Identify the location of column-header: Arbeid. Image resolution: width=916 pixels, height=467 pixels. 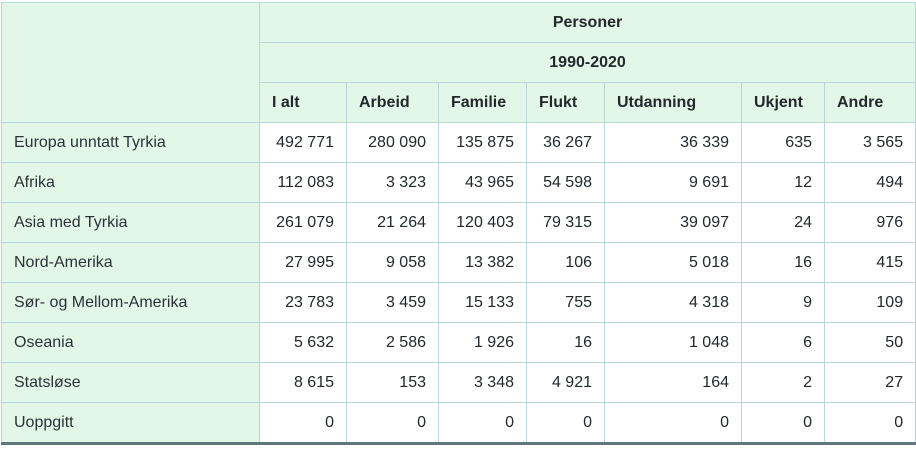
(392, 102).